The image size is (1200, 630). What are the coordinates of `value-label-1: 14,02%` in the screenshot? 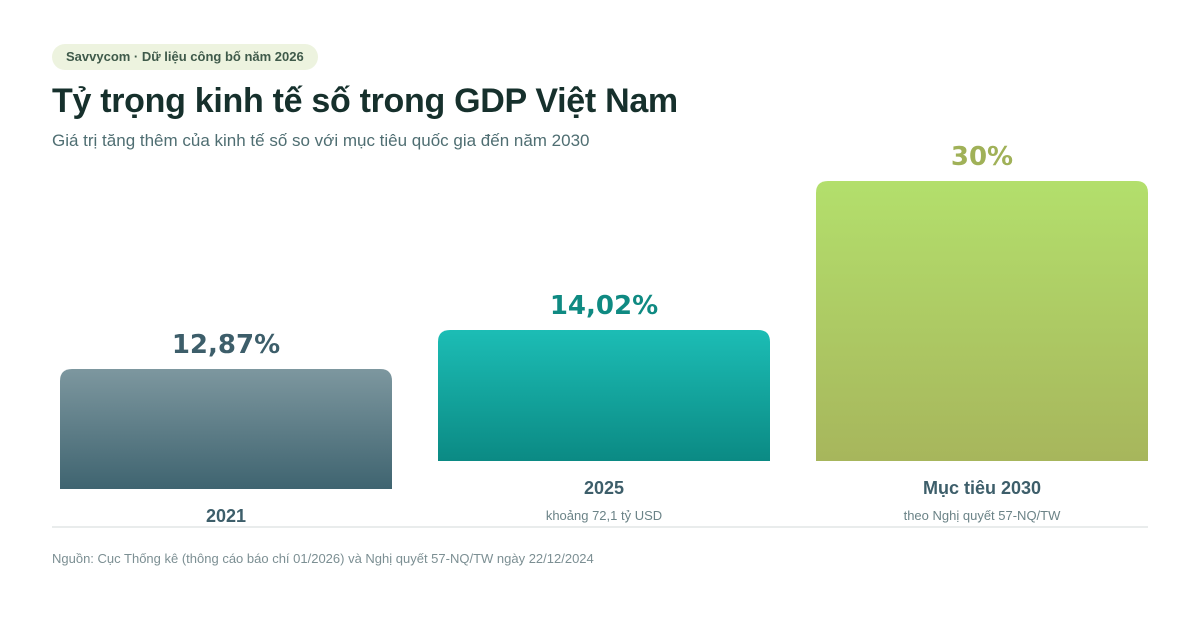 It's located at (604, 306).